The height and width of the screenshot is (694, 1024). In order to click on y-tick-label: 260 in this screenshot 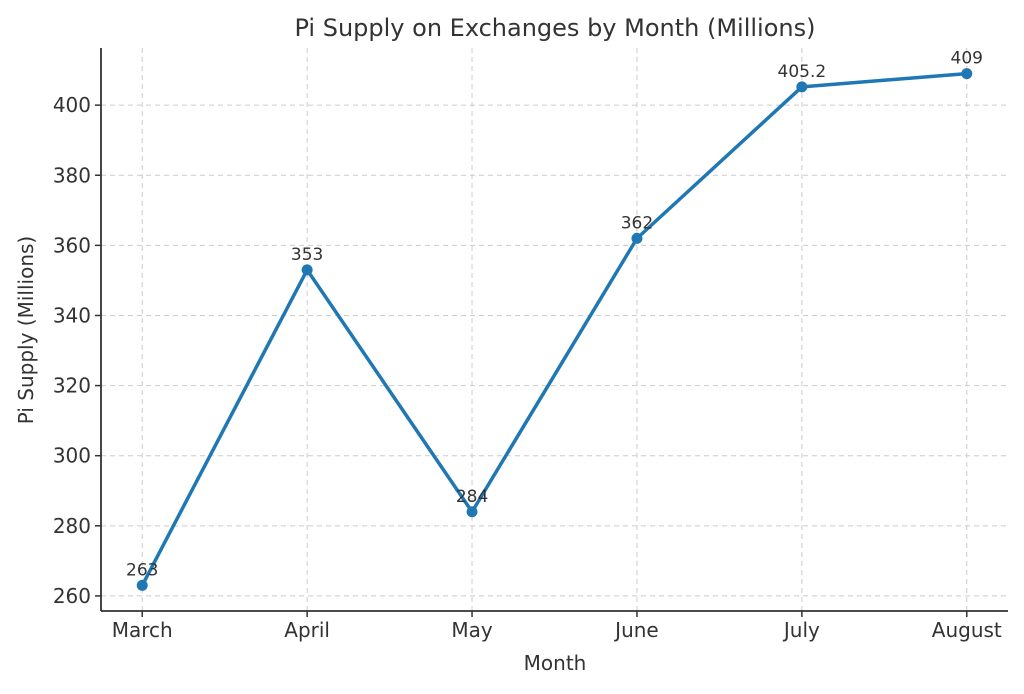, I will do `click(72, 596)`.